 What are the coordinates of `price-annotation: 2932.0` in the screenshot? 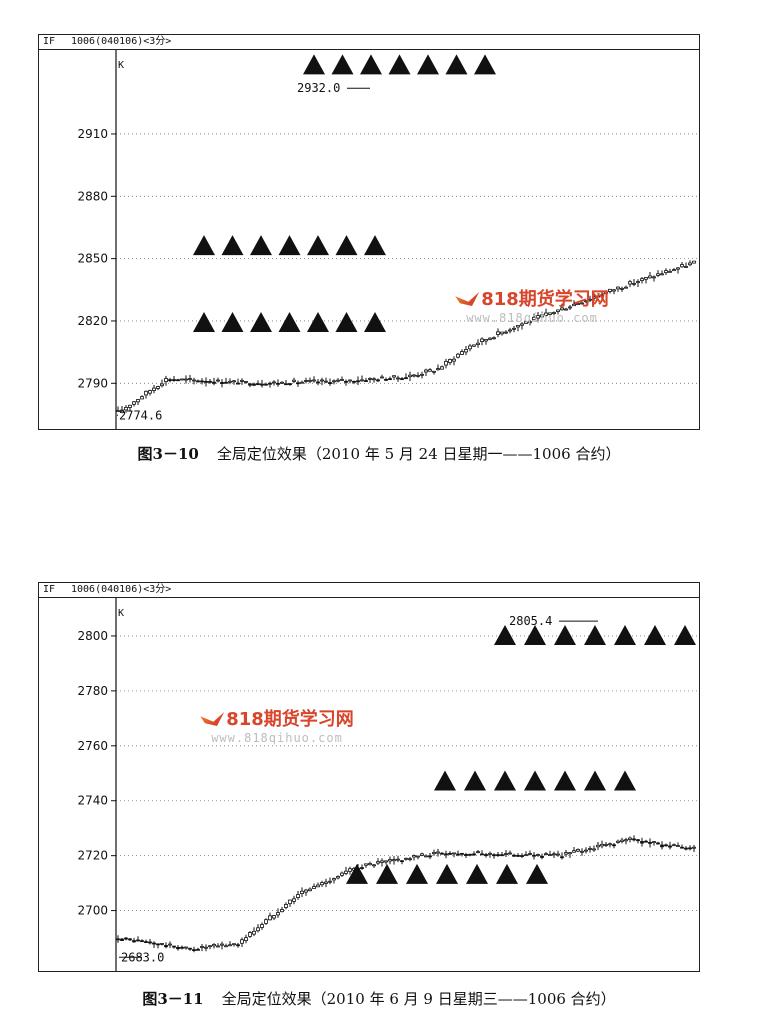 It's located at (318, 88).